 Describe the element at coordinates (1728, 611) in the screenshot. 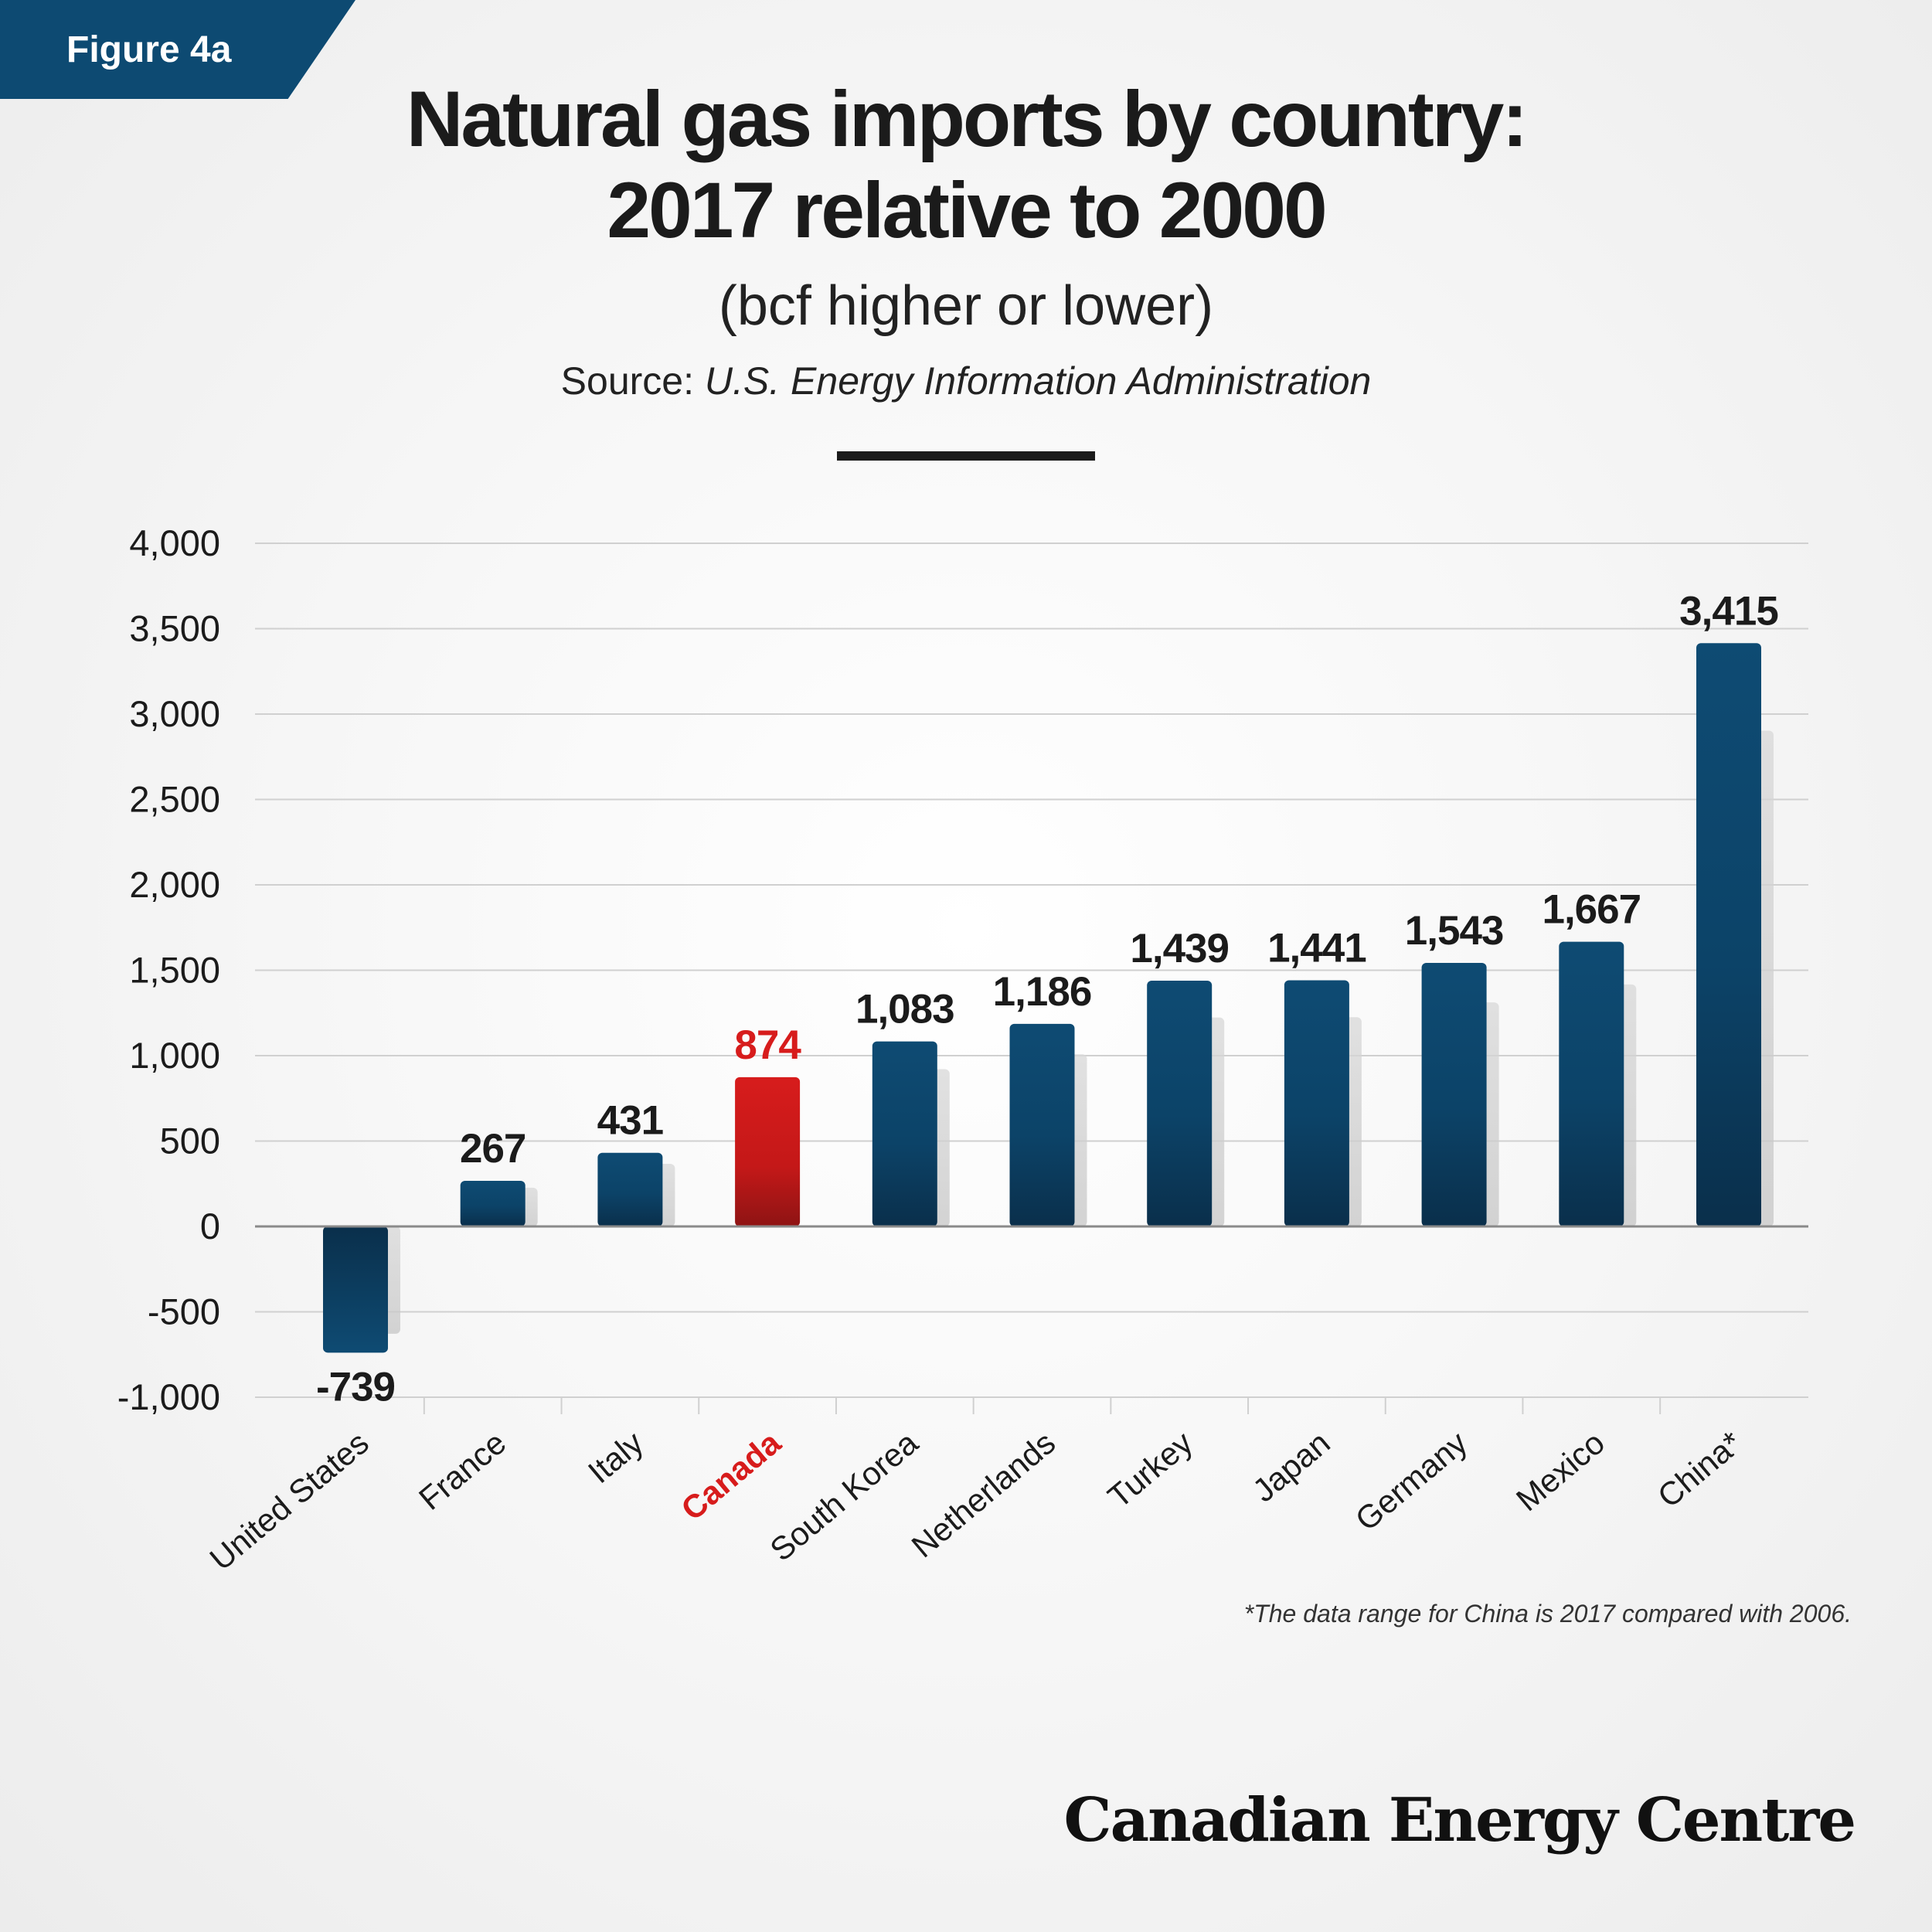

I see `value-label: 3,415` at that location.